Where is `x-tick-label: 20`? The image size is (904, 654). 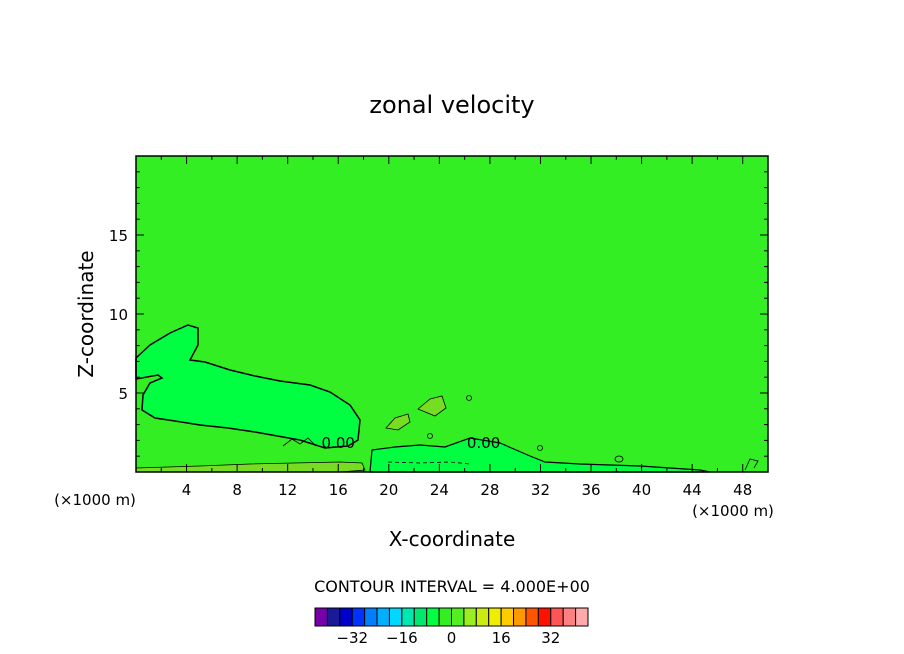 x-tick-label: 20 is located at coordinates (388, 490).